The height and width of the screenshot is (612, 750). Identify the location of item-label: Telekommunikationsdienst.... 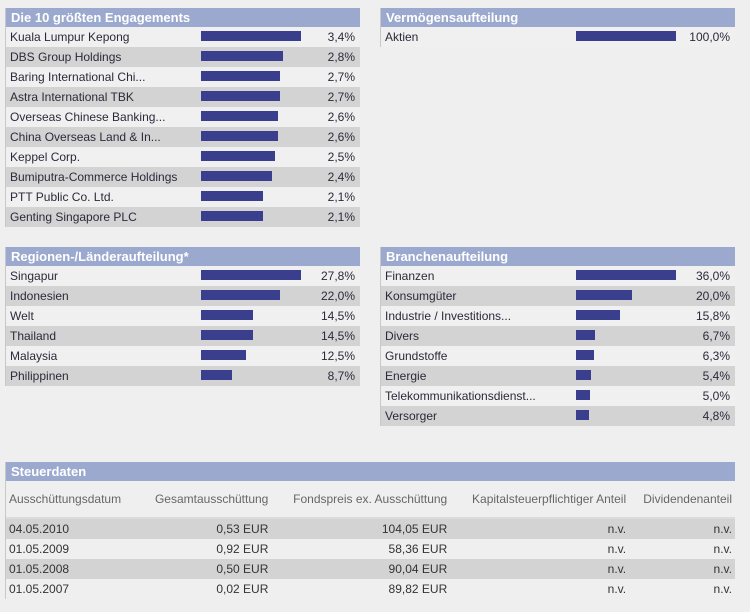
(460, 396).